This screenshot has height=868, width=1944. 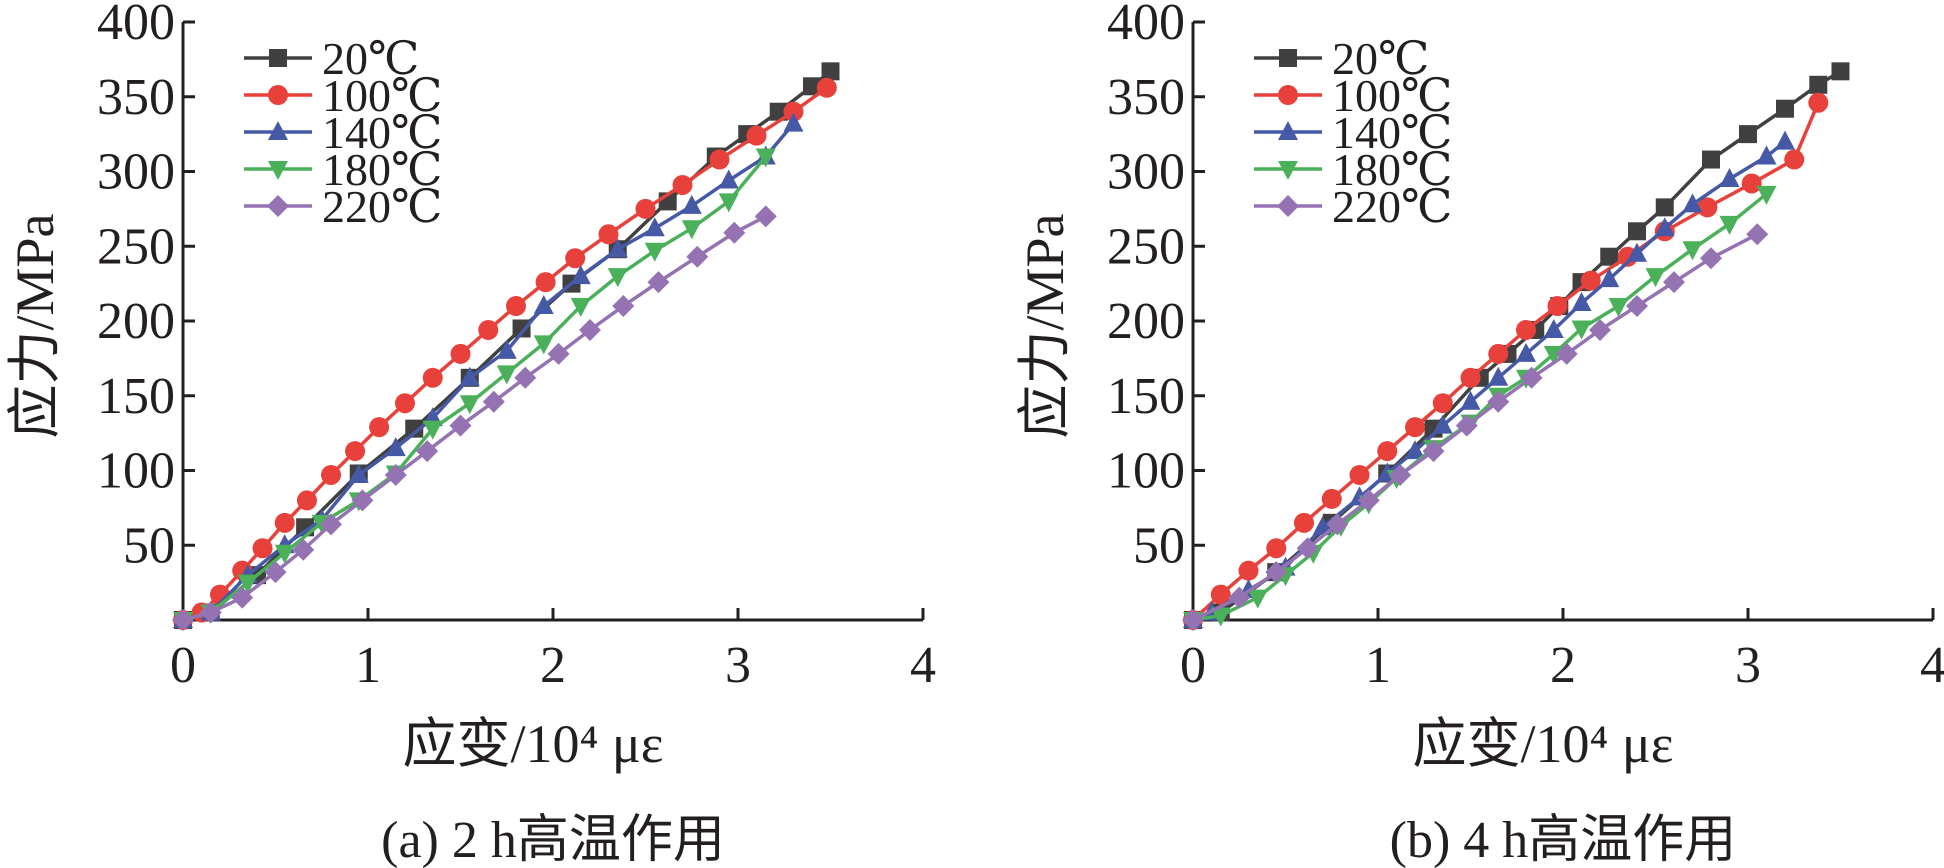 What do you see at coordinates (370, 58) in the screenshot?
I see `legend-label: 20℃` at bounding box center [370, 58].